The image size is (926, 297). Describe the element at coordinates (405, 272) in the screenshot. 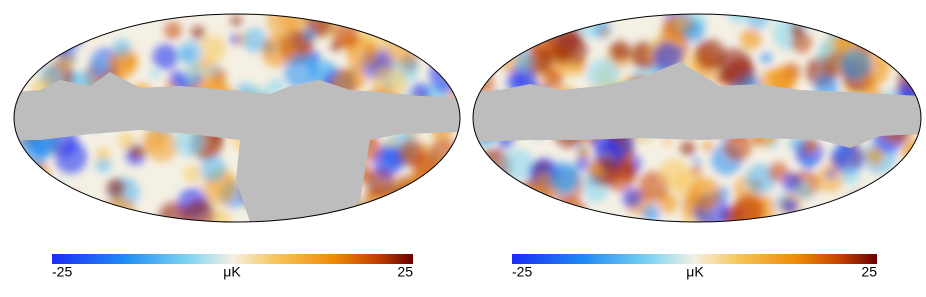

I see `colorbar-tick-label: 25` at that location.